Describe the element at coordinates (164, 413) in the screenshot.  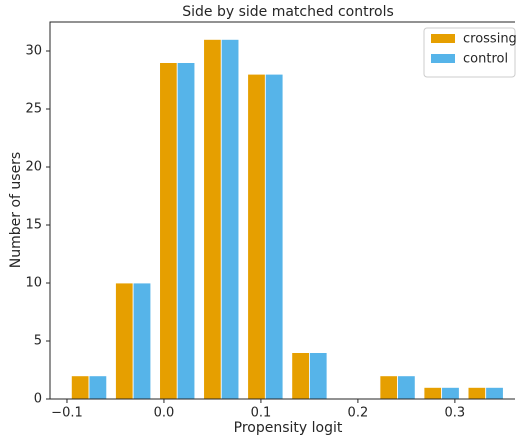
I see `x-tick-label: 0.0` at that location.